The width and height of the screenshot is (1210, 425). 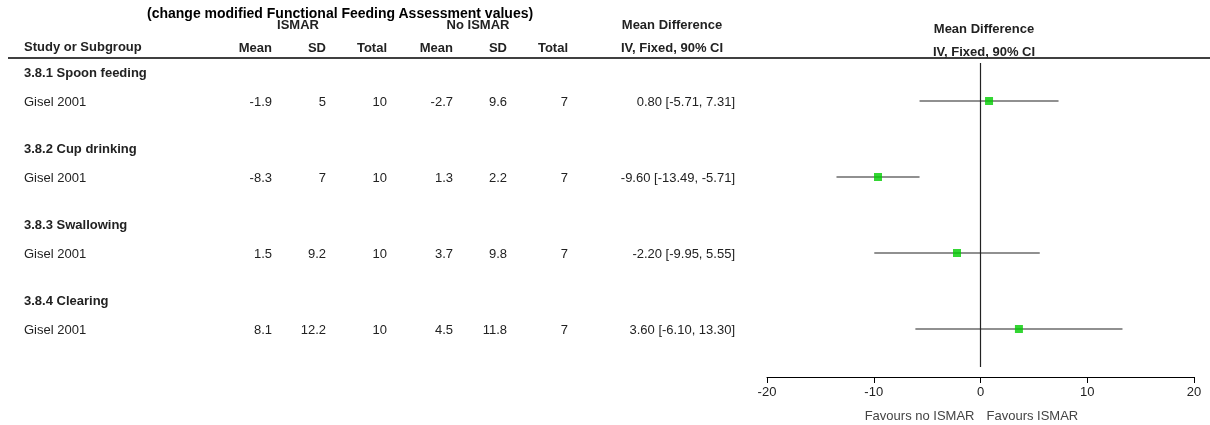 What do you see at coordinates (83, 46) in the screenshot?
I see `text: Study or Subgroup` at bounding box center [83, 46].